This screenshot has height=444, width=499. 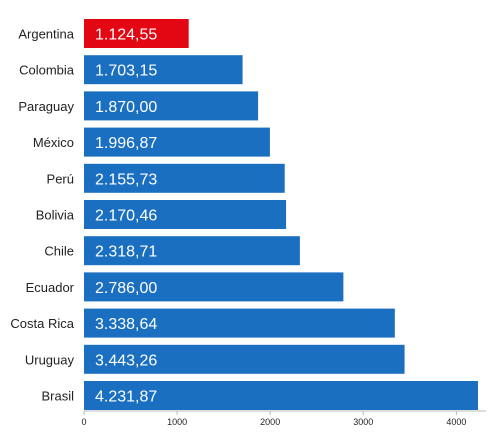 I want to click on category-label-bolivia: Bolivia, so click(x=55, y=215).